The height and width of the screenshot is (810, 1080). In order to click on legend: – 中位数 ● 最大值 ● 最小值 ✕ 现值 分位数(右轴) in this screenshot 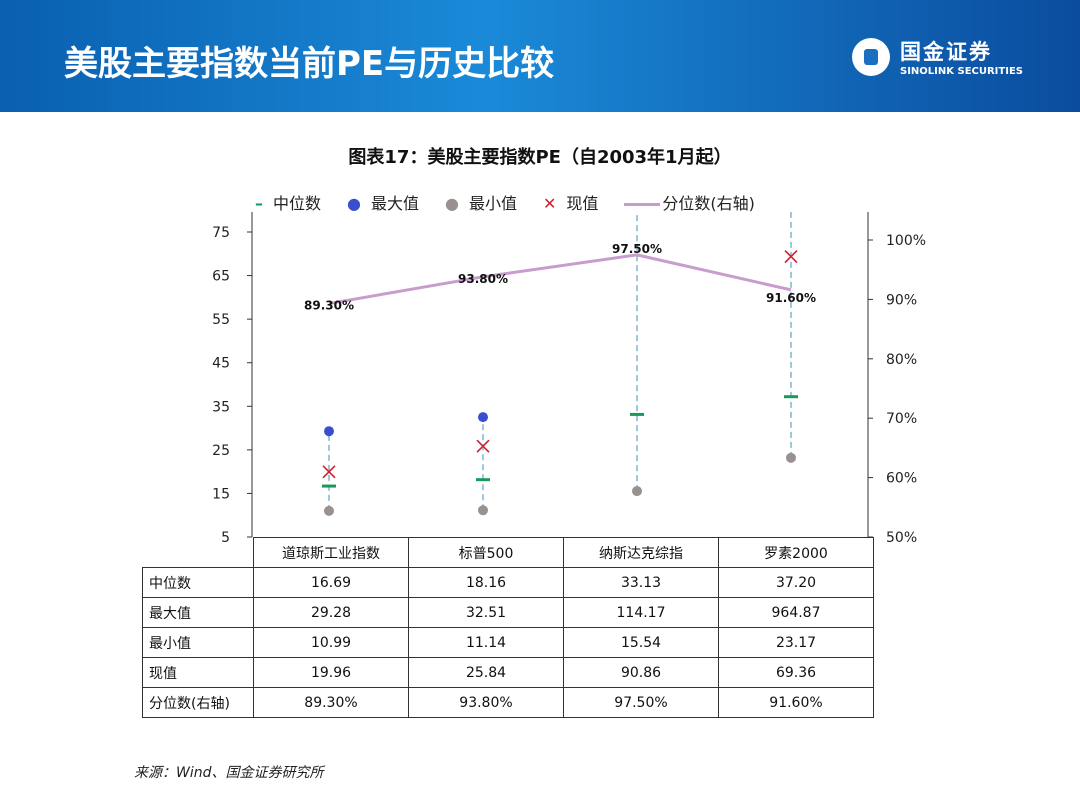, I will do `click(505, 202)`.